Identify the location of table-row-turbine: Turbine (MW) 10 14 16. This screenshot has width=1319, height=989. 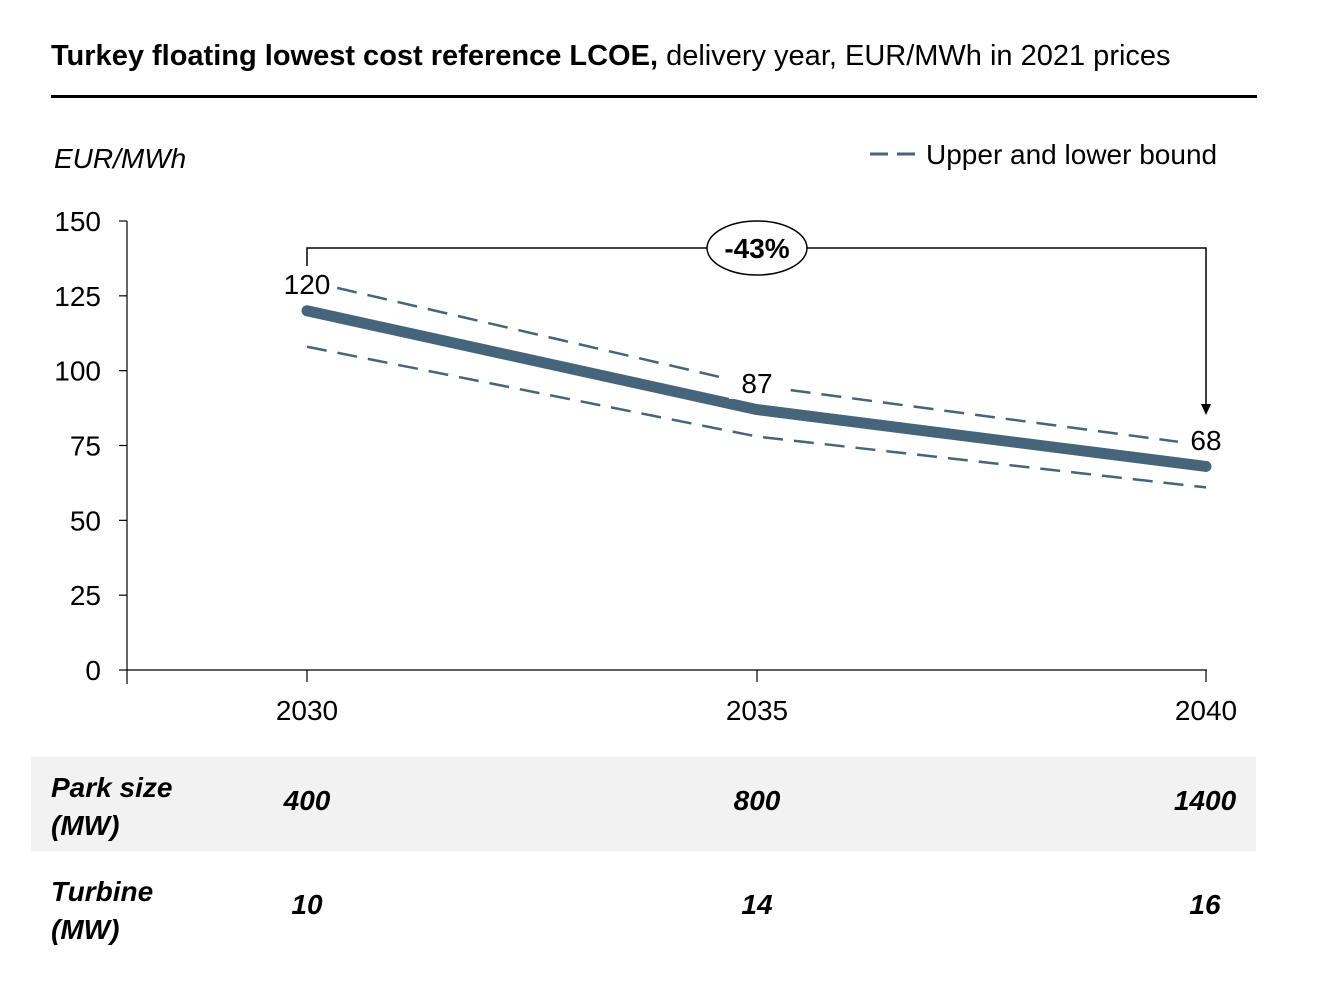
(643, 908).